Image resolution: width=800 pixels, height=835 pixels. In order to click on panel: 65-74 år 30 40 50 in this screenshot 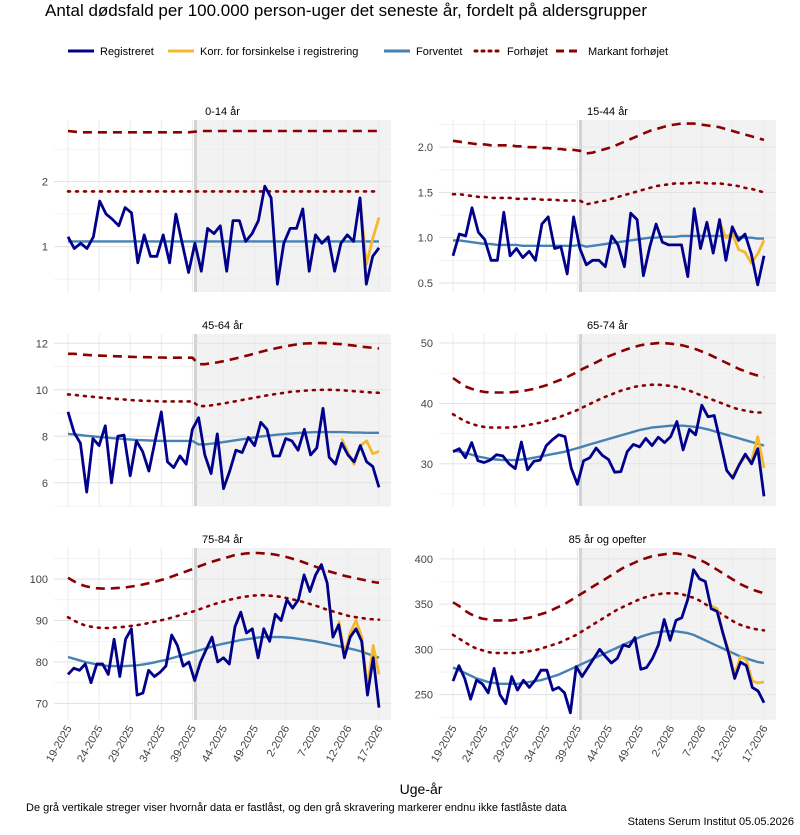, I will do `click(598, 413)`.